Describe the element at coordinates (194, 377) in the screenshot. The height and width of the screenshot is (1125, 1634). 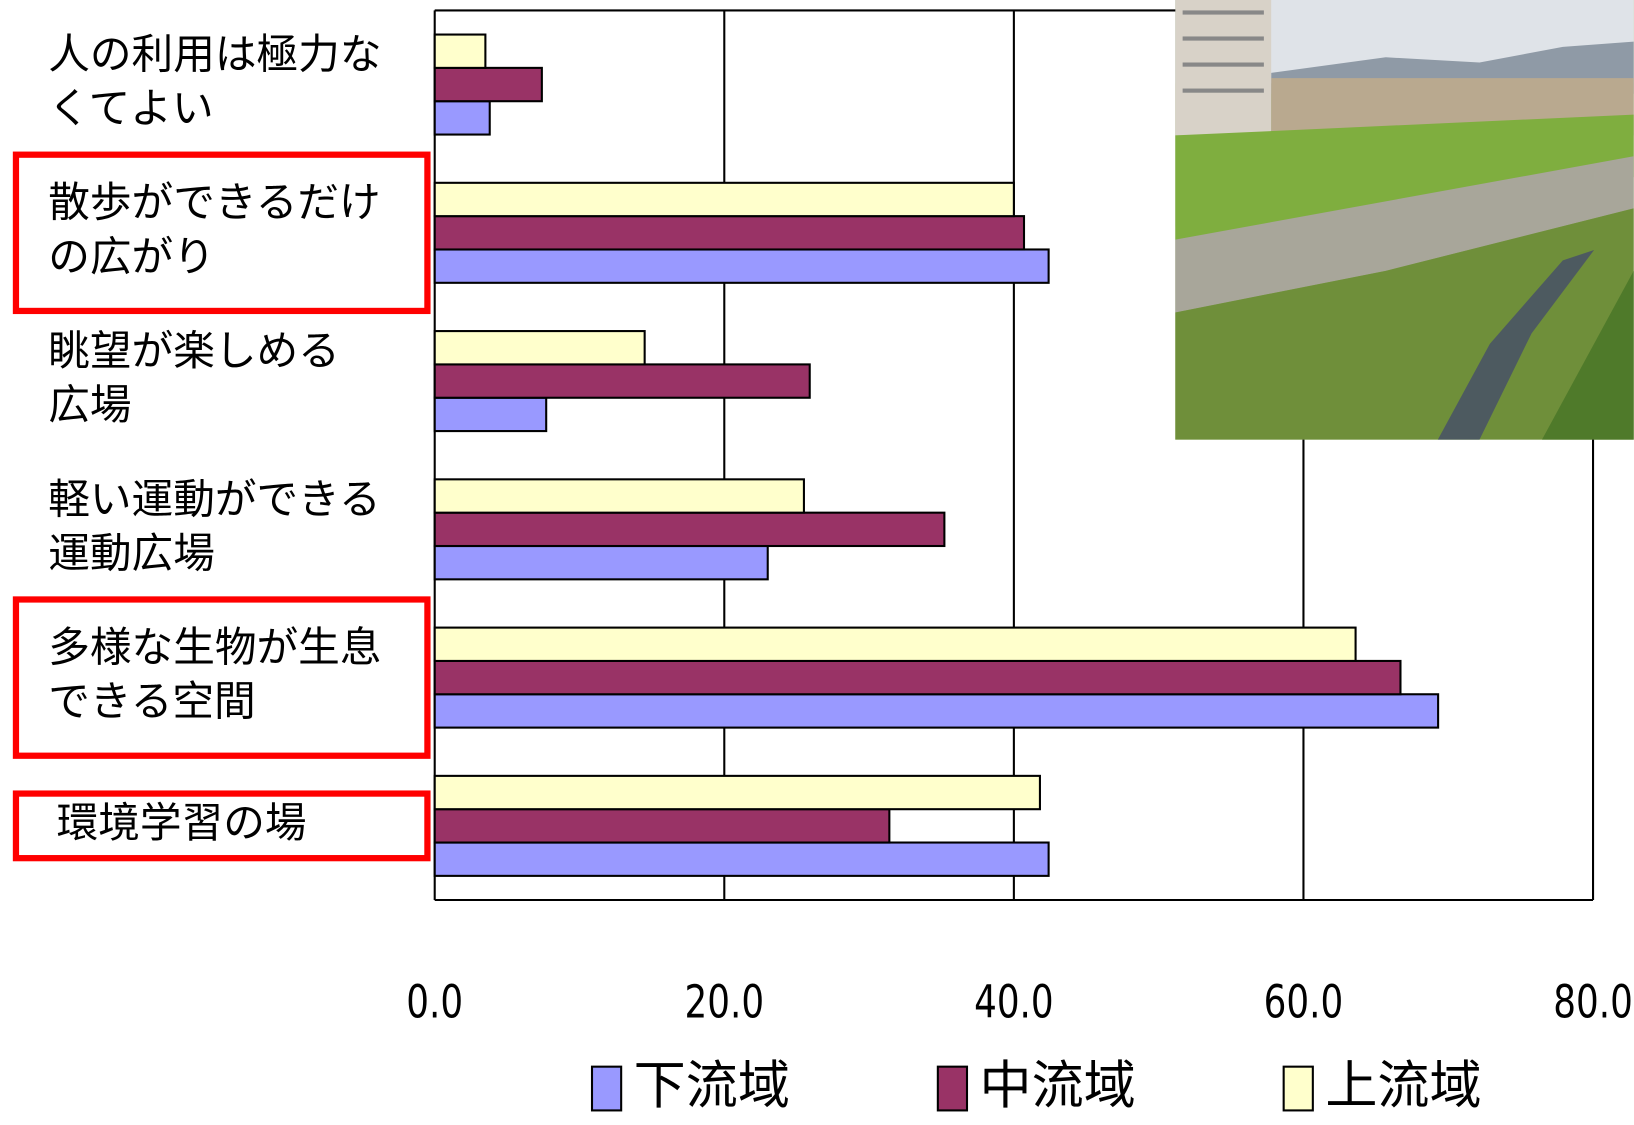
I see `category-label: 眺望が楽しめる広場` at that location.